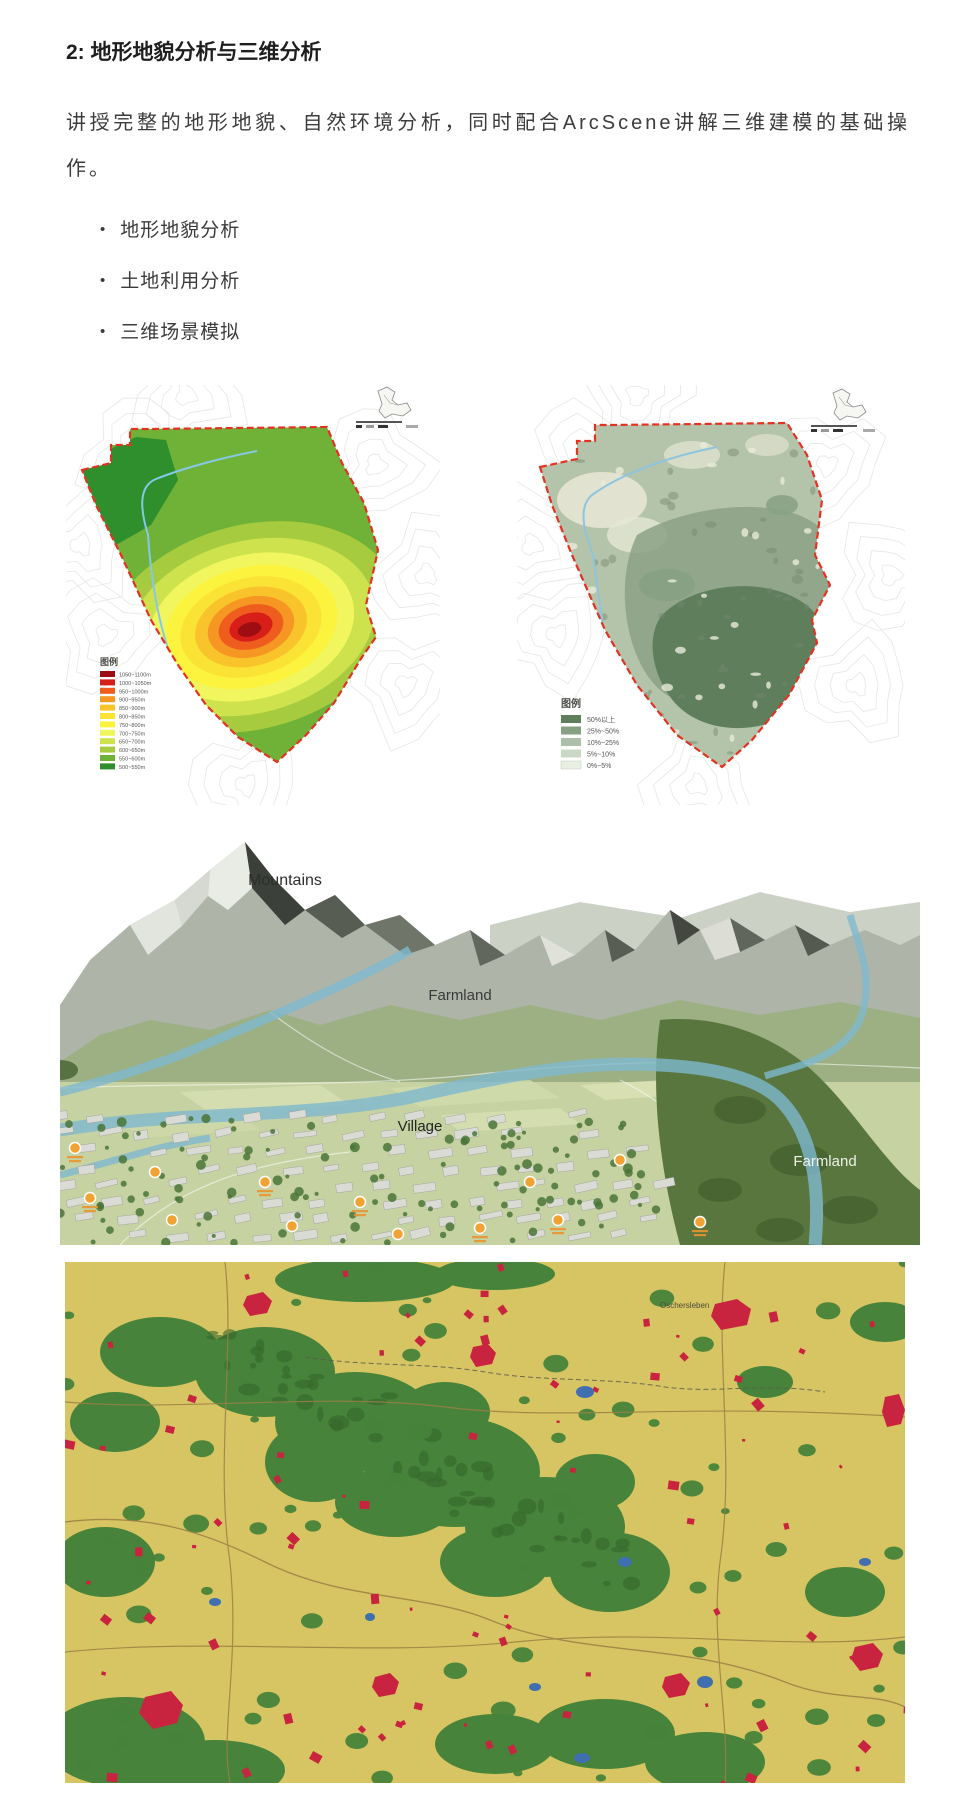 The height and width of the screenshot is (1819, 960). What do you see at coordinates (601, 755) in the screenshot?
I see `svg-text: 5%~10%` at bounding box center [601, 755].